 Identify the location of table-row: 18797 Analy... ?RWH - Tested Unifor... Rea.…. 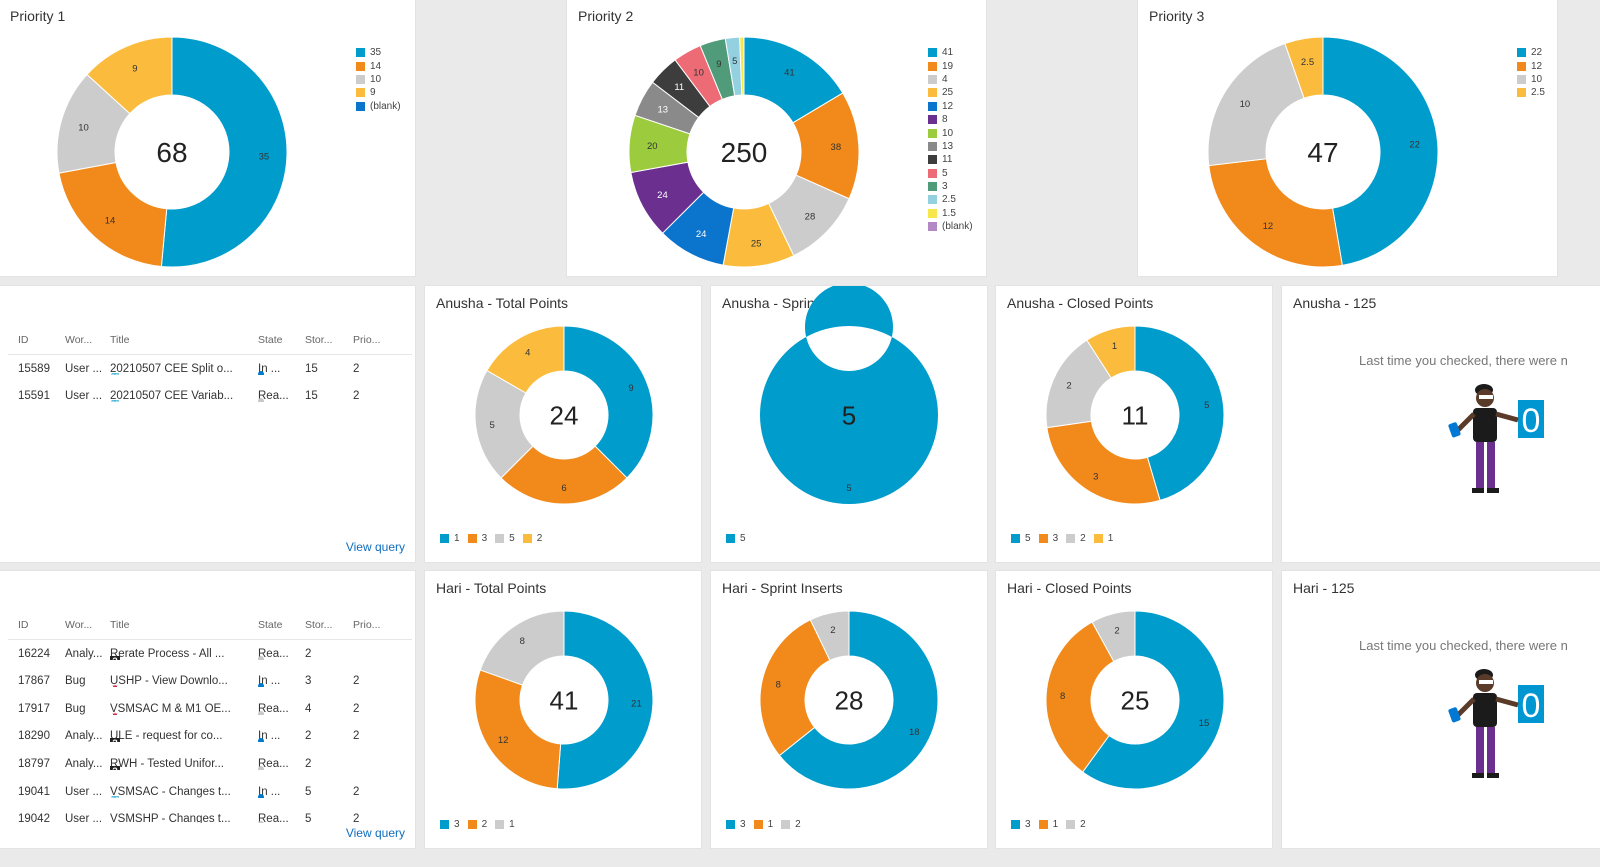
(210, 764).